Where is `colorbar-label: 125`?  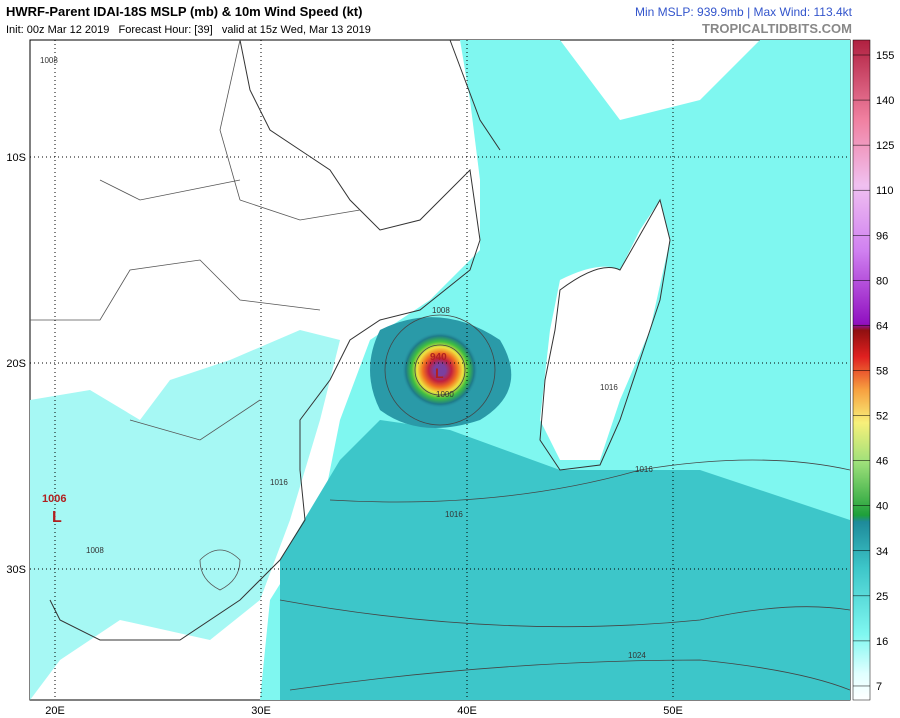
colorbar-label: 125 is located at coordinates (885, 146).